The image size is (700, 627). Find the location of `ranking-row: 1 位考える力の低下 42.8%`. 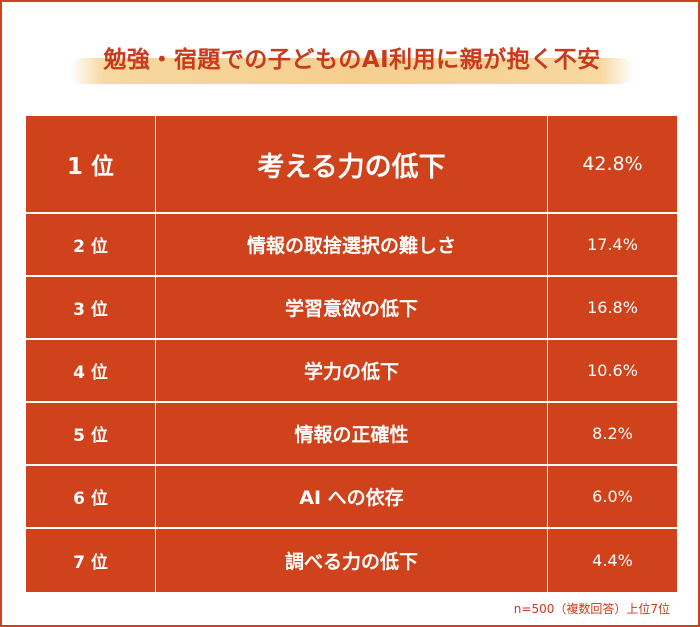

ranking-row: 1 位考える力の低下 42.8% is located at coordinates (351, 164).